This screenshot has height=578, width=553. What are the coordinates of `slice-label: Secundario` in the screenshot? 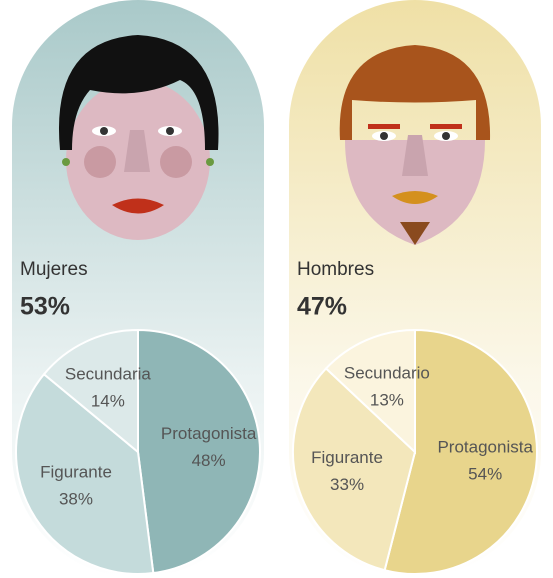 It's located at (387, 373).